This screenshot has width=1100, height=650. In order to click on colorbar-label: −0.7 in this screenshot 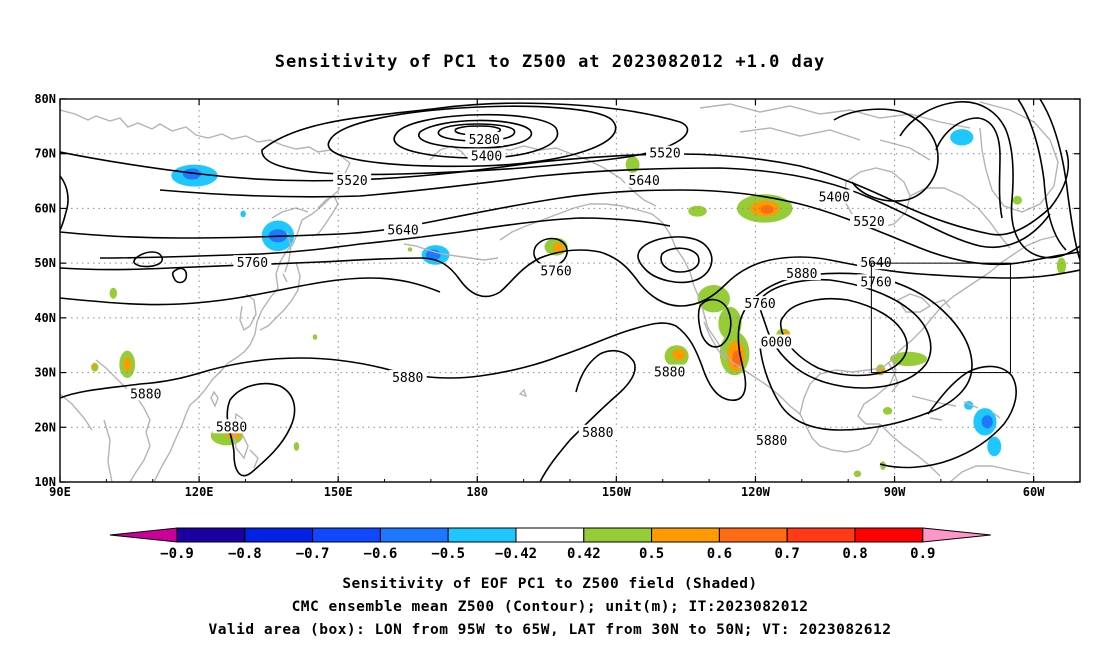, I will do `click(313, 554)`.